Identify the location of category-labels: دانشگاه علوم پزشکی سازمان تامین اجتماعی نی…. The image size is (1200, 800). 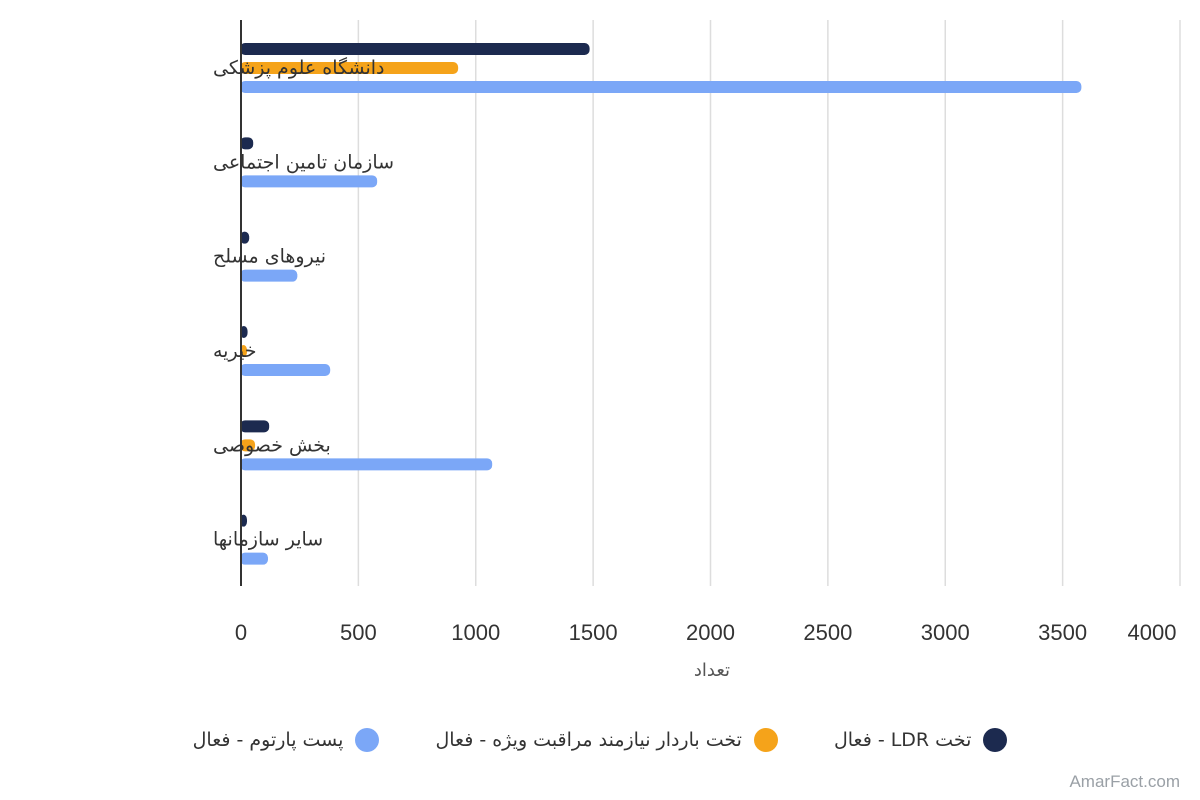
(303, 303).